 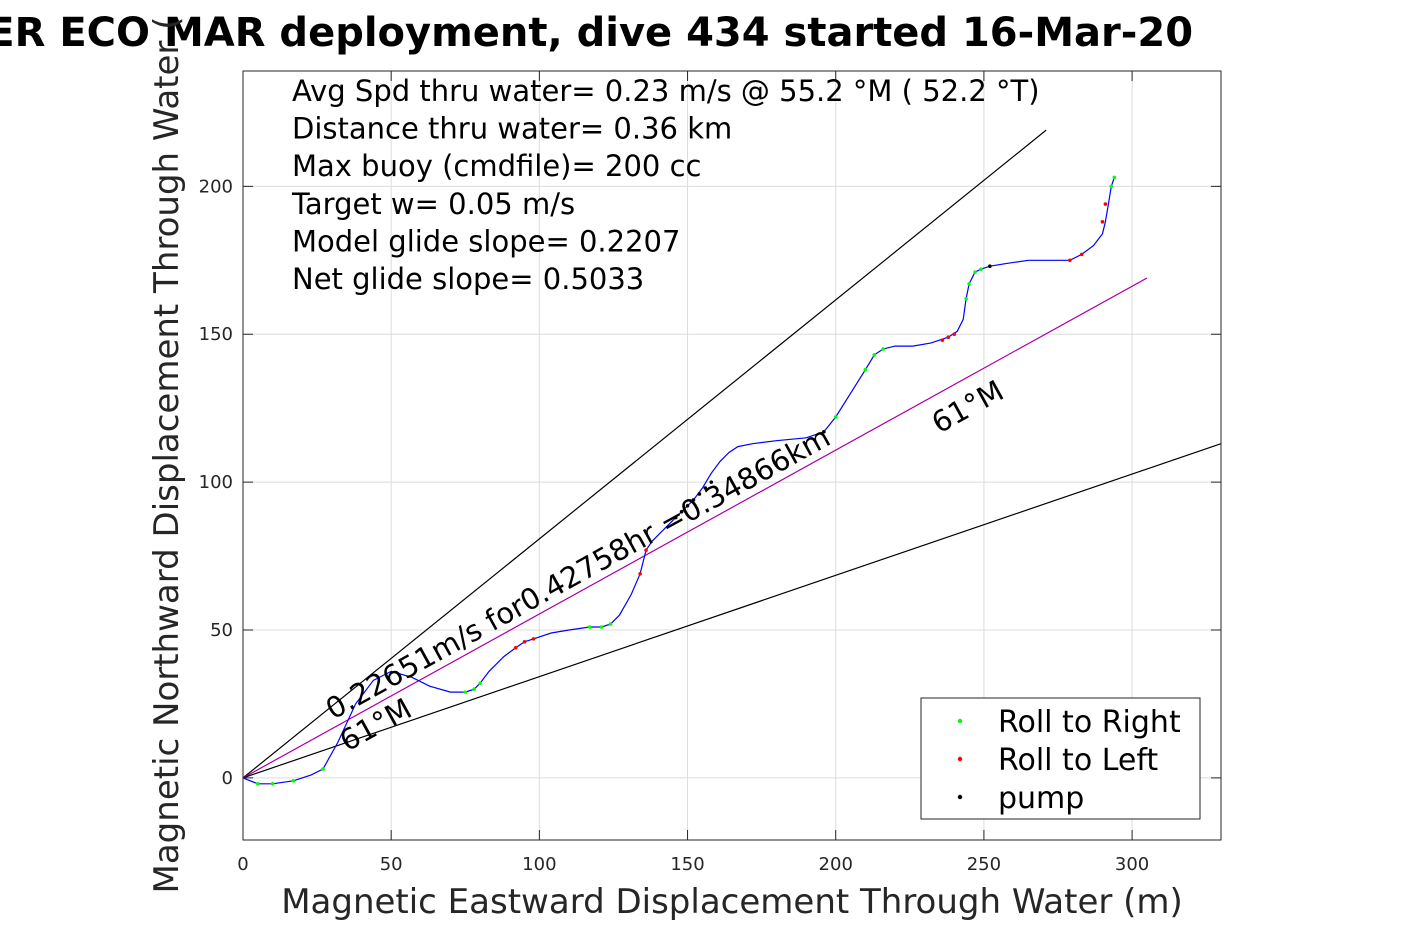 What do you see at coordinates (539, 864) in the screenshot?
I see `x-tick-label: 100` at bounding box center [539, 864].